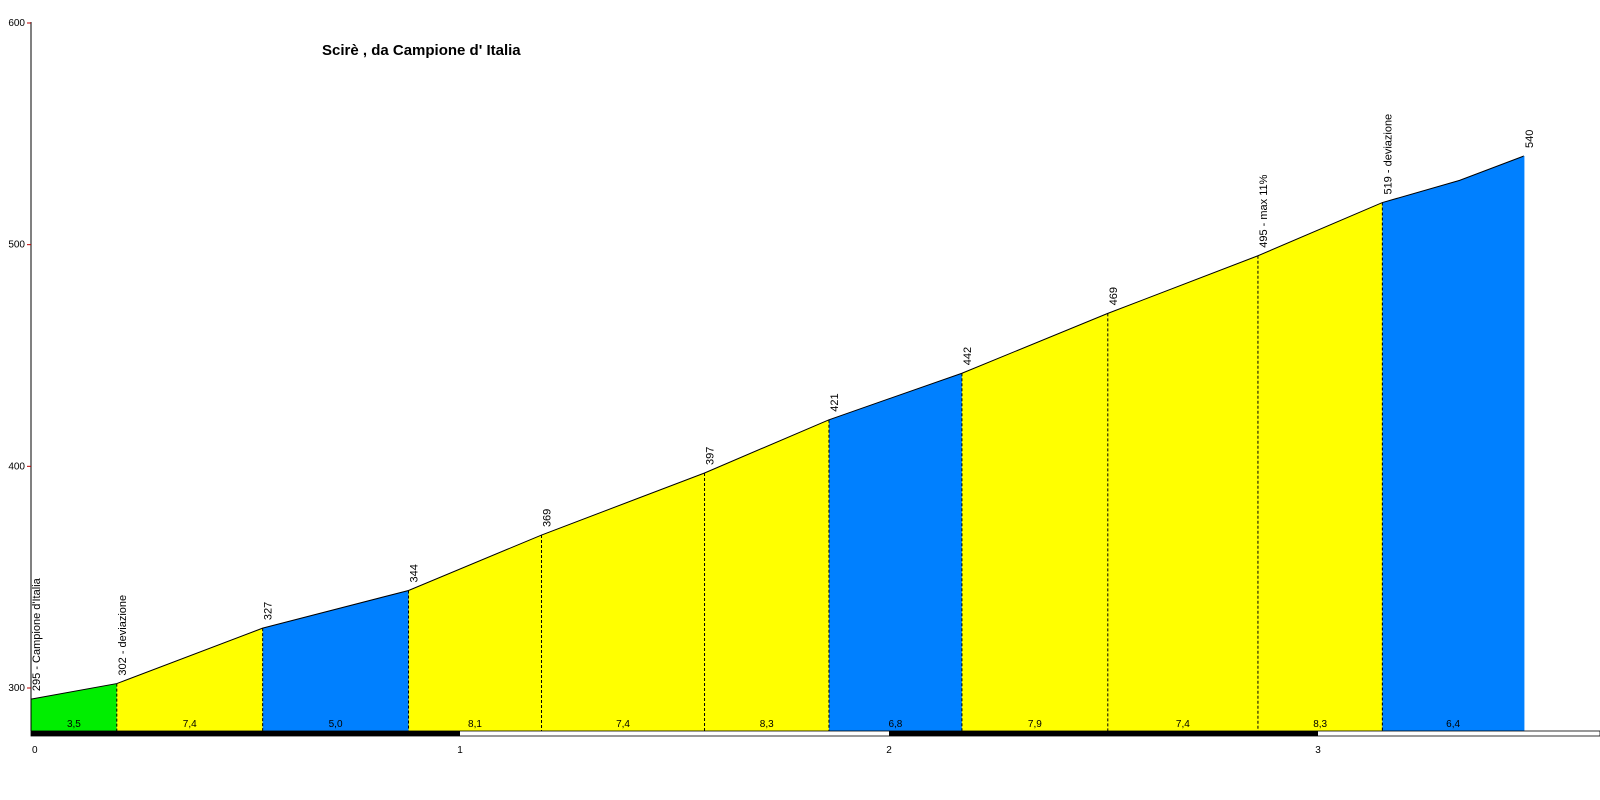 This screenshot has width=1600, height=800. I want to click on point-label: 302 - deviazione, so click(123, 635).